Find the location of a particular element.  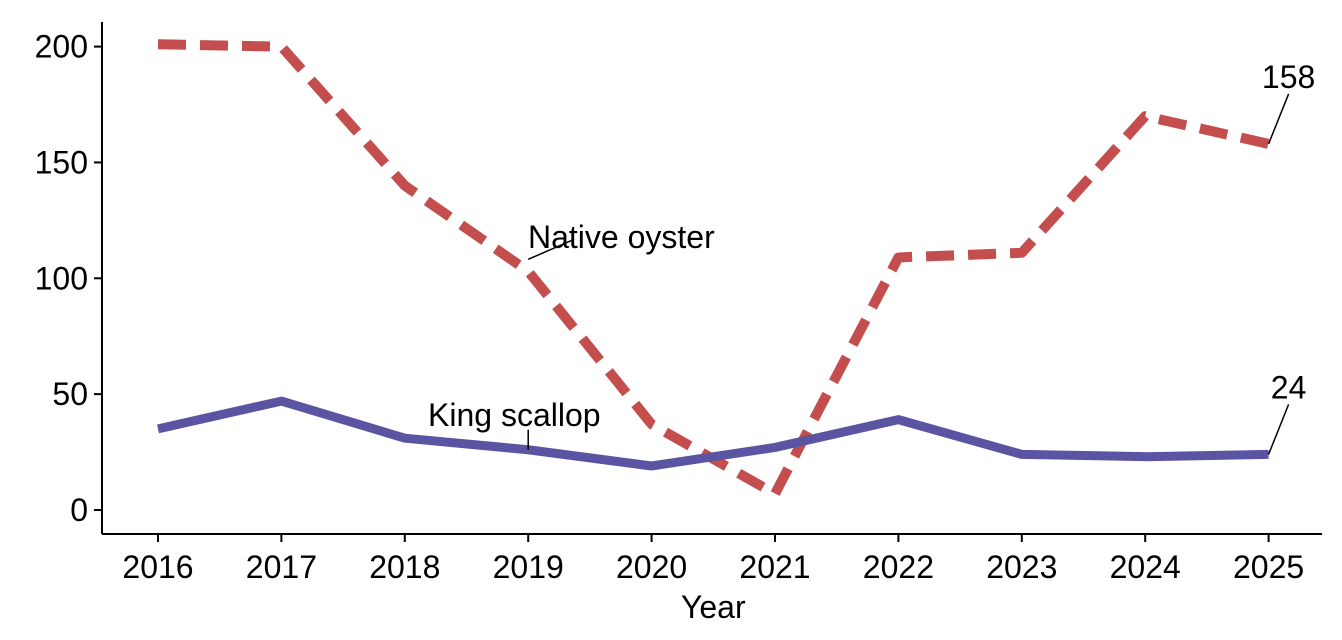

x-tick-label: 2025 is located at coordinates (1268, 567).